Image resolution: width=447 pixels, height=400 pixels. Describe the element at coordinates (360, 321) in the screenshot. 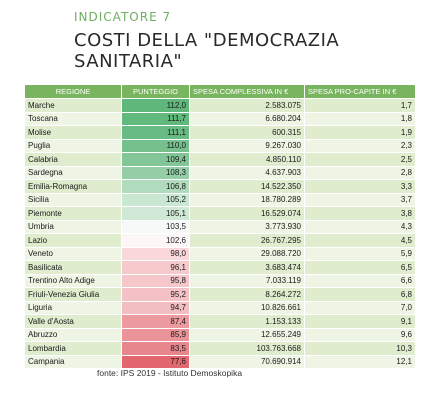

I see `cell-spesa-pro-capite: 9,1` at that location.